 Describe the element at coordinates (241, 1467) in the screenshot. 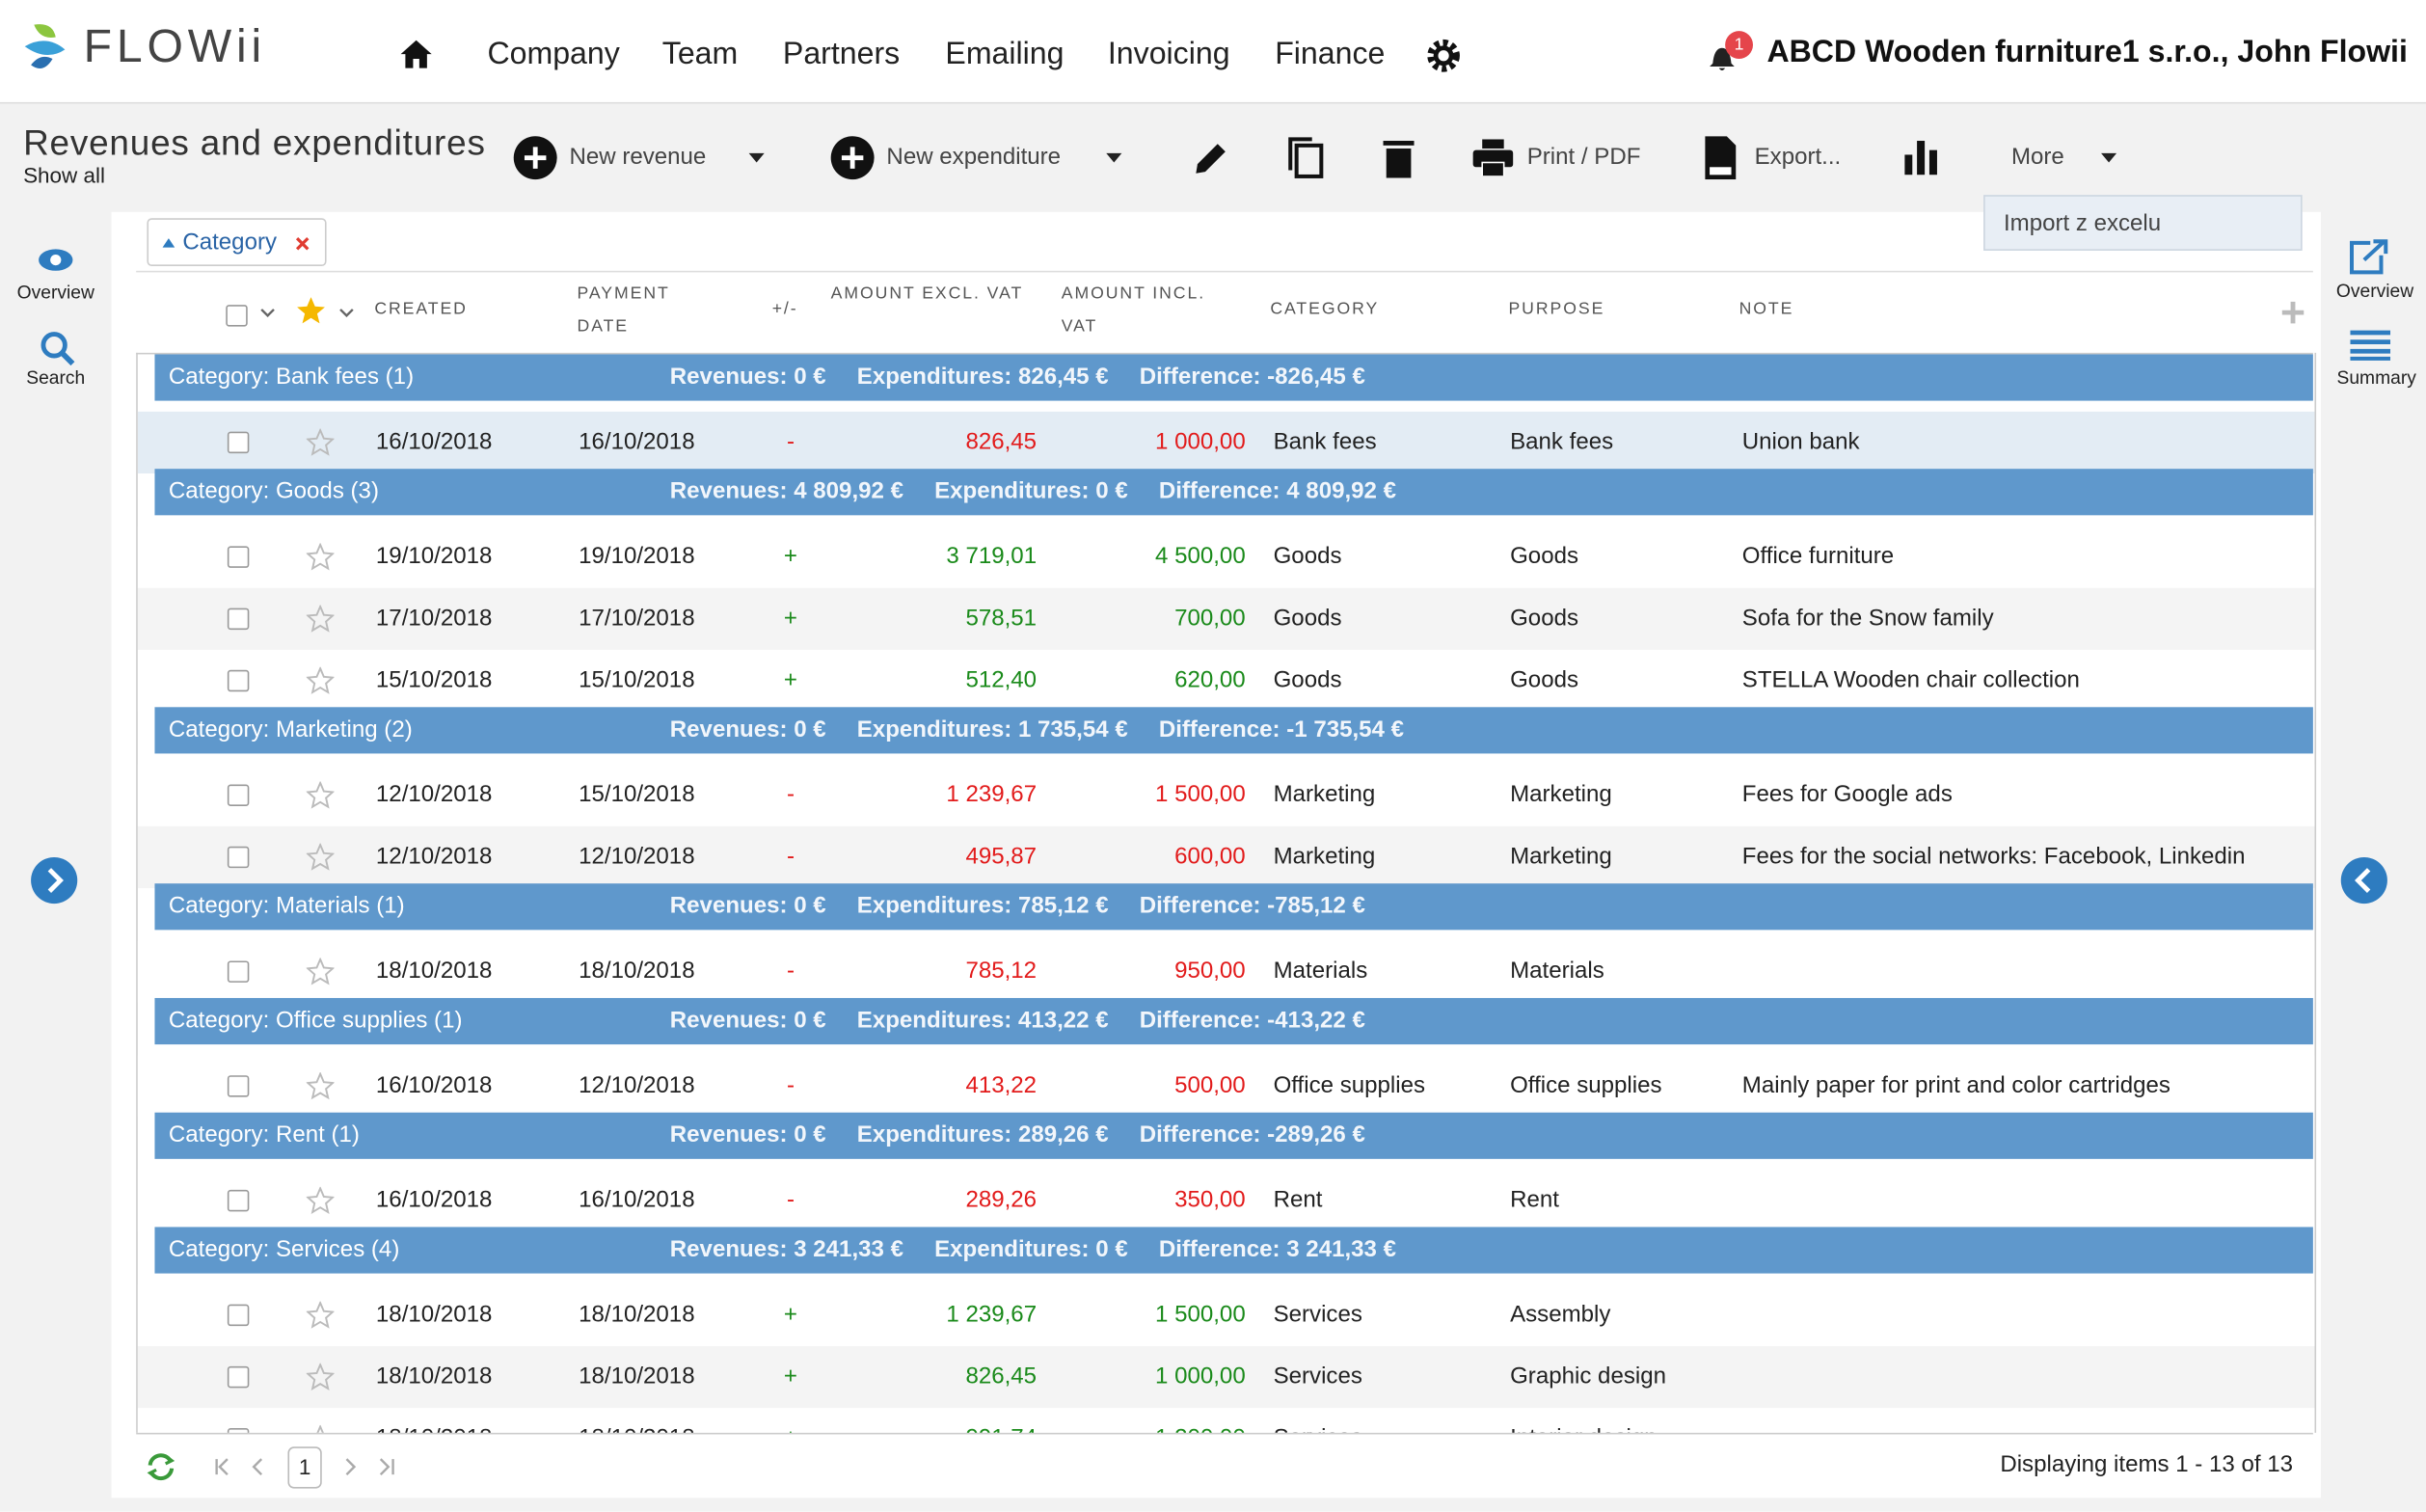

I see `pager-prev` at that location.